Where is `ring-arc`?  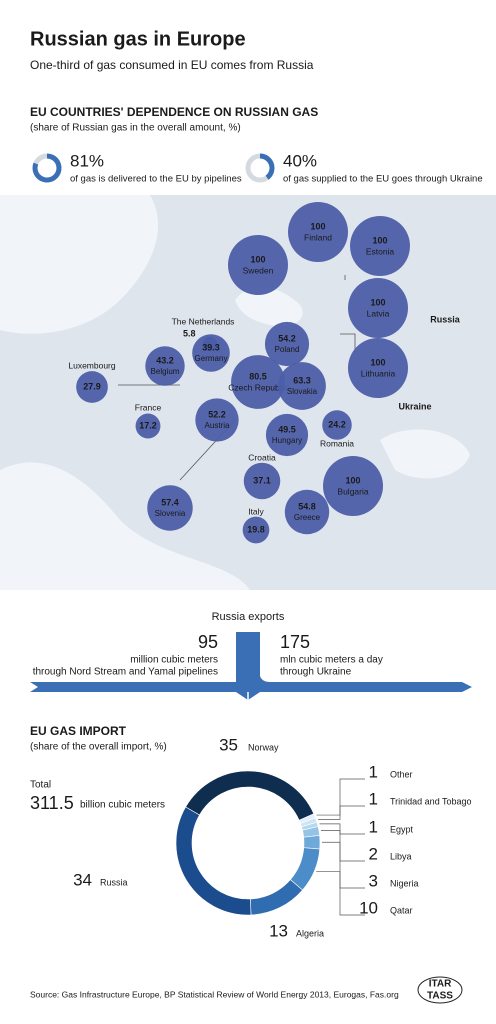 ring-arc is located at coordinates (267, 166).